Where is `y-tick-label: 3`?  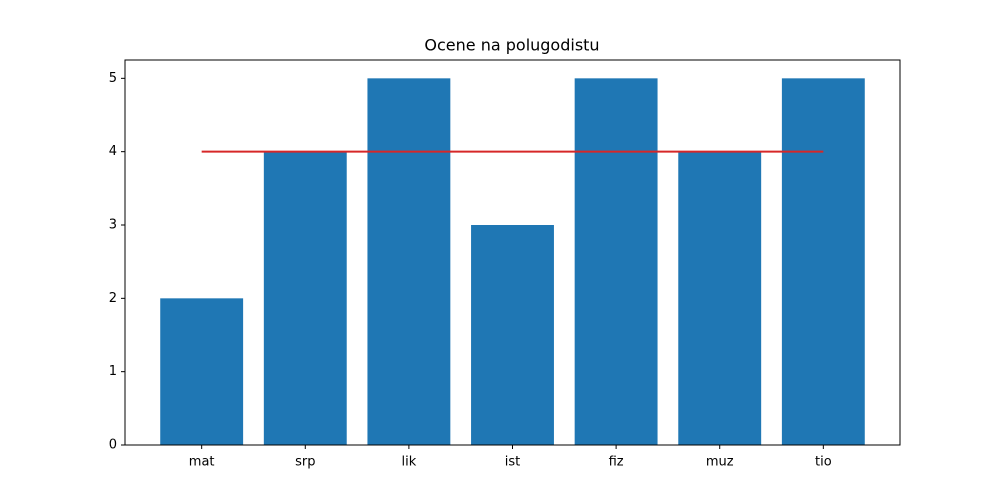 y-tick-label: 3 is located at coordinates (113, 225).